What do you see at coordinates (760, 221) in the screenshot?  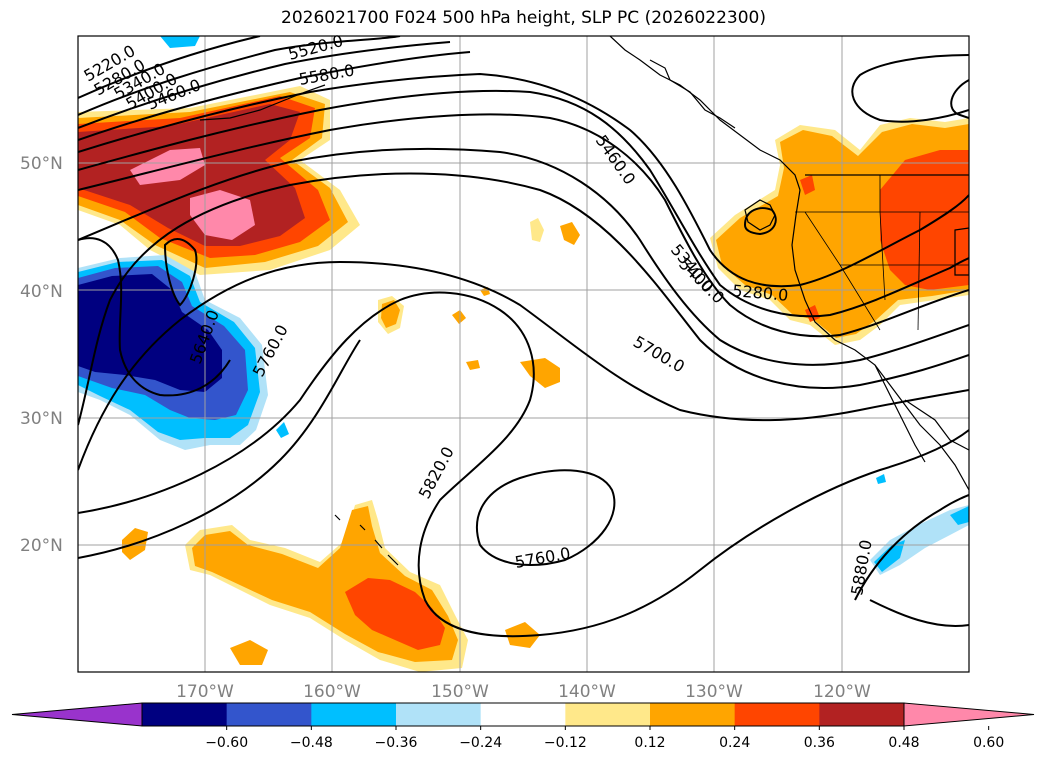 I see `contour-small-ring` at bounding box center [760, 221].